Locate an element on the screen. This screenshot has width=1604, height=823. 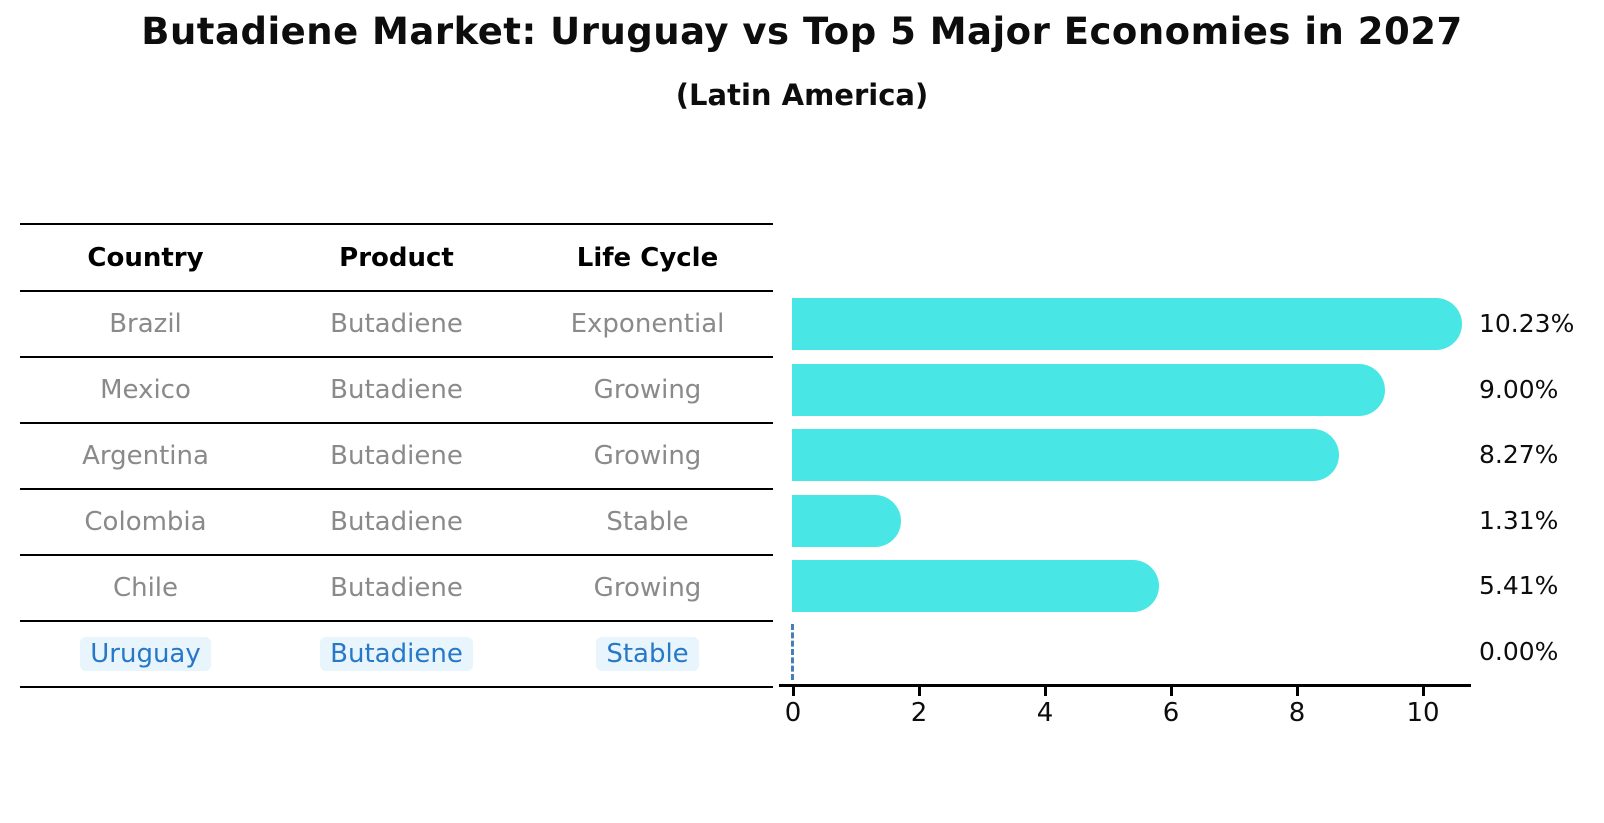
bar-value-label: 0.00% is located at coordinates (1519, 651).